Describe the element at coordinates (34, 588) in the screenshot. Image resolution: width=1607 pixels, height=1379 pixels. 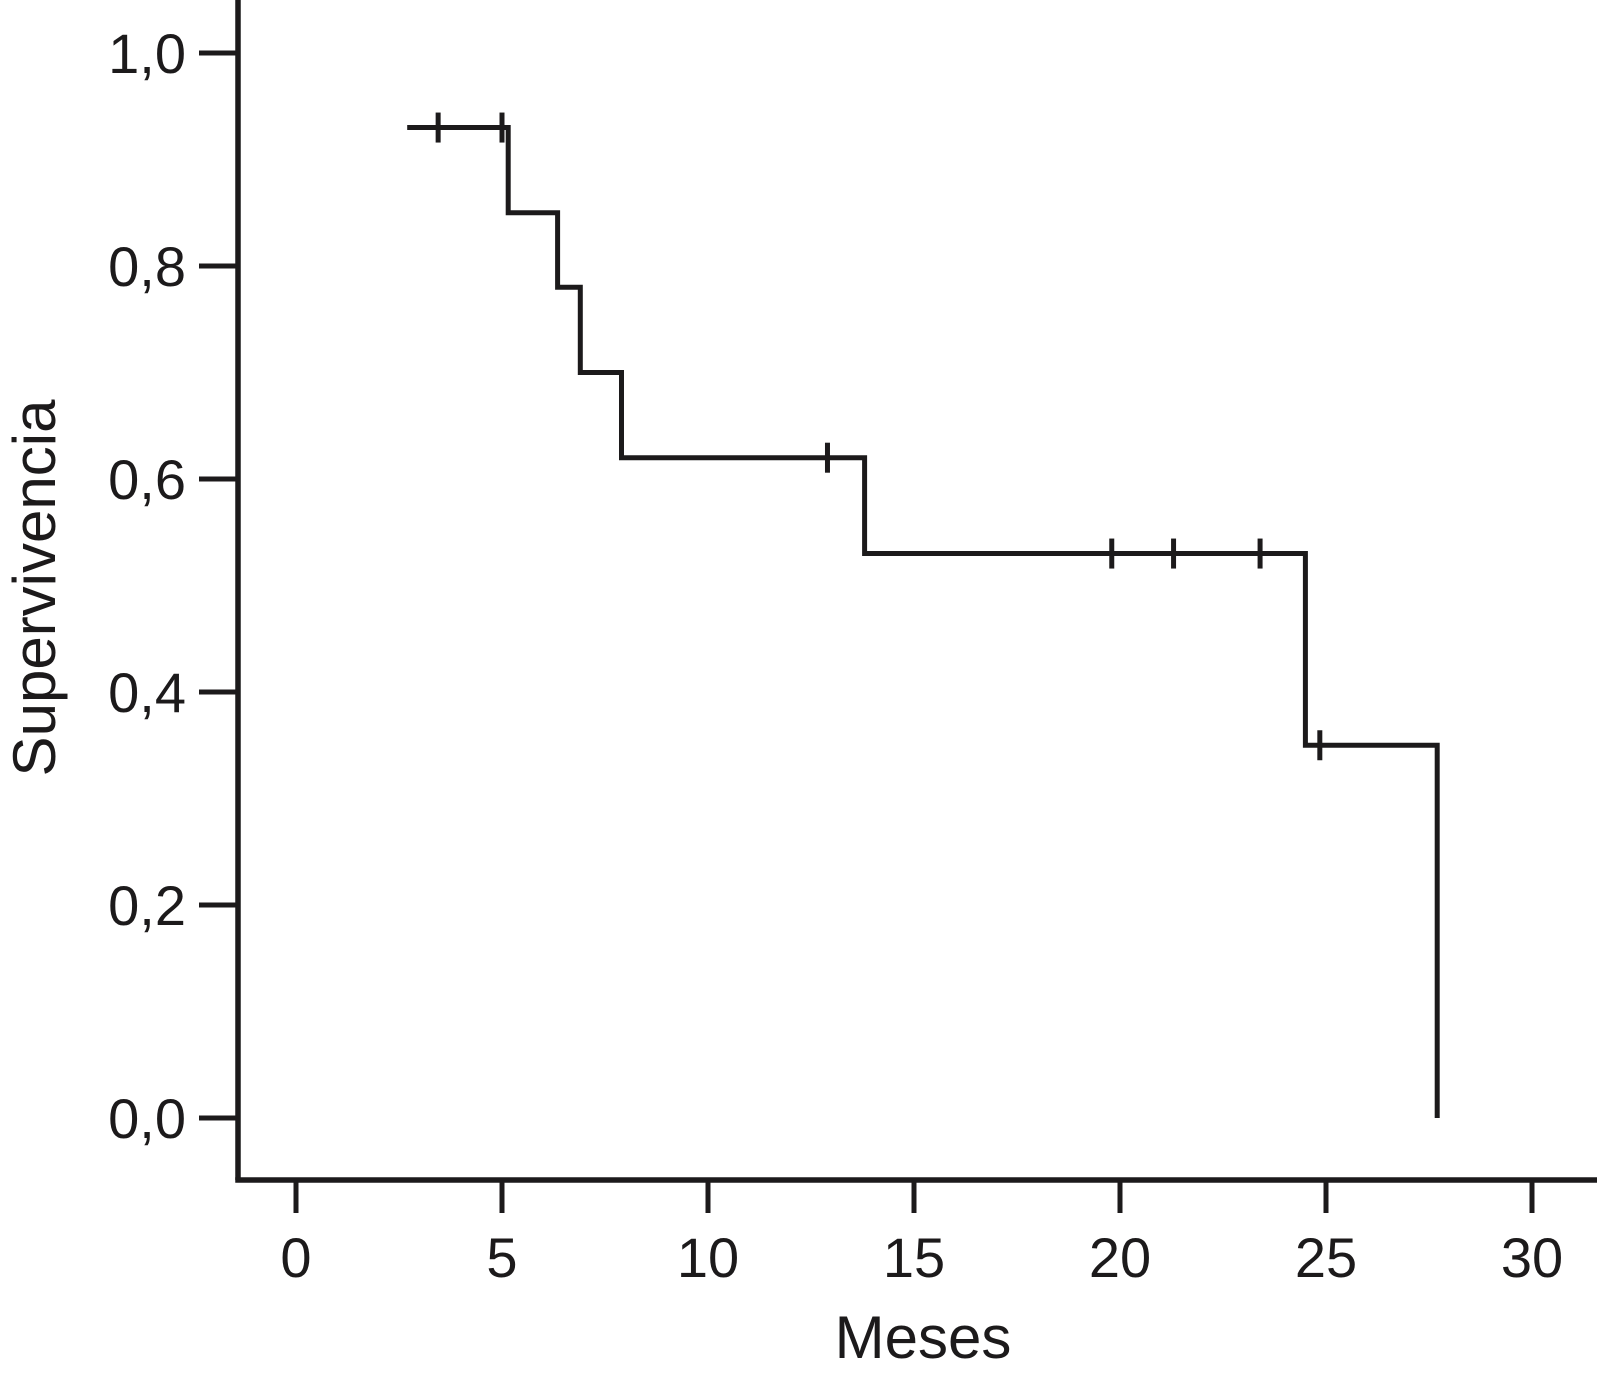
I see `y-axis-title: Supervivencia` at that location.